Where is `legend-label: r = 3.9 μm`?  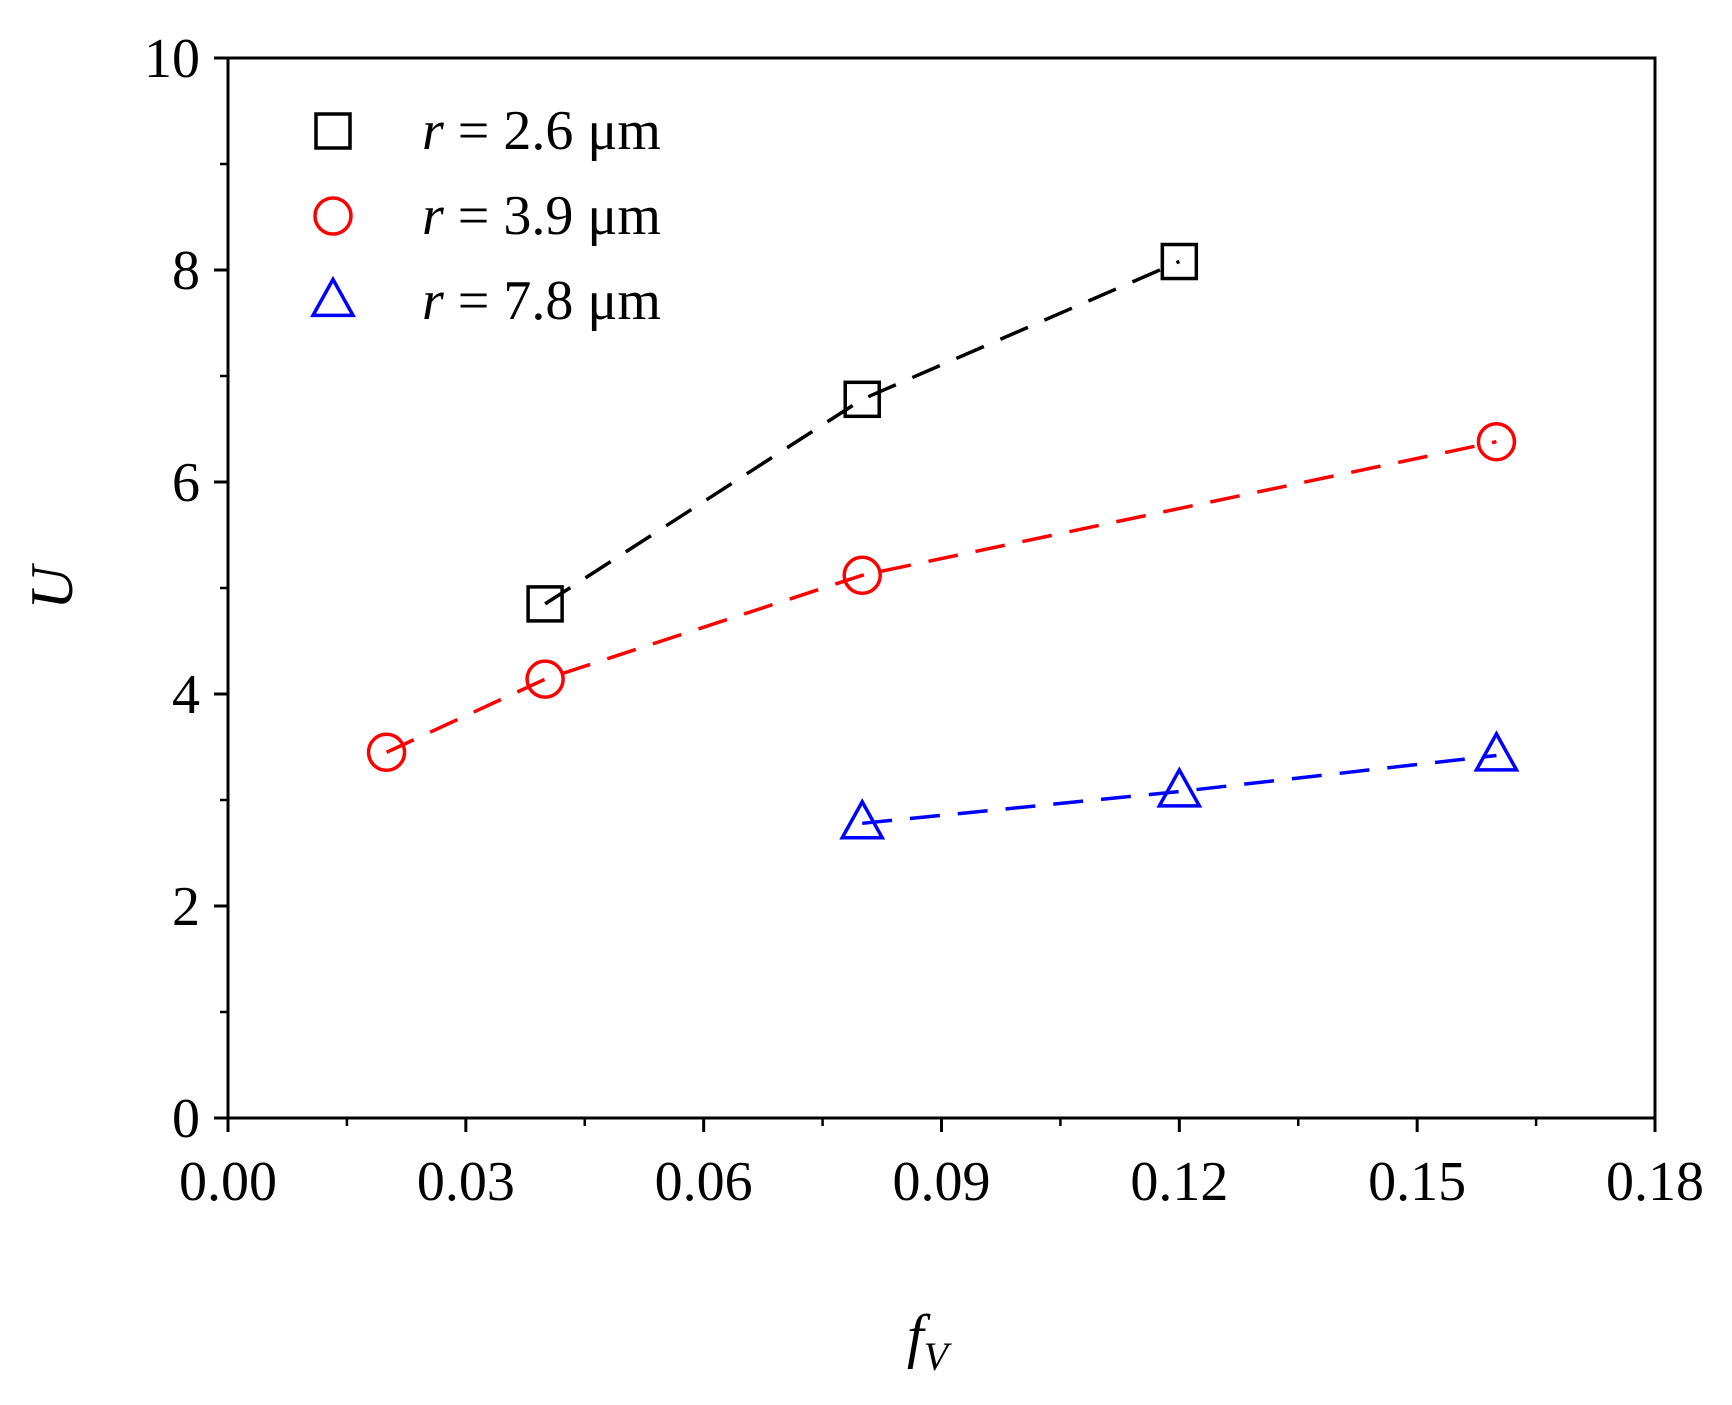 legend-label: r = 3.9 μm is located at coordinates (541, 216).